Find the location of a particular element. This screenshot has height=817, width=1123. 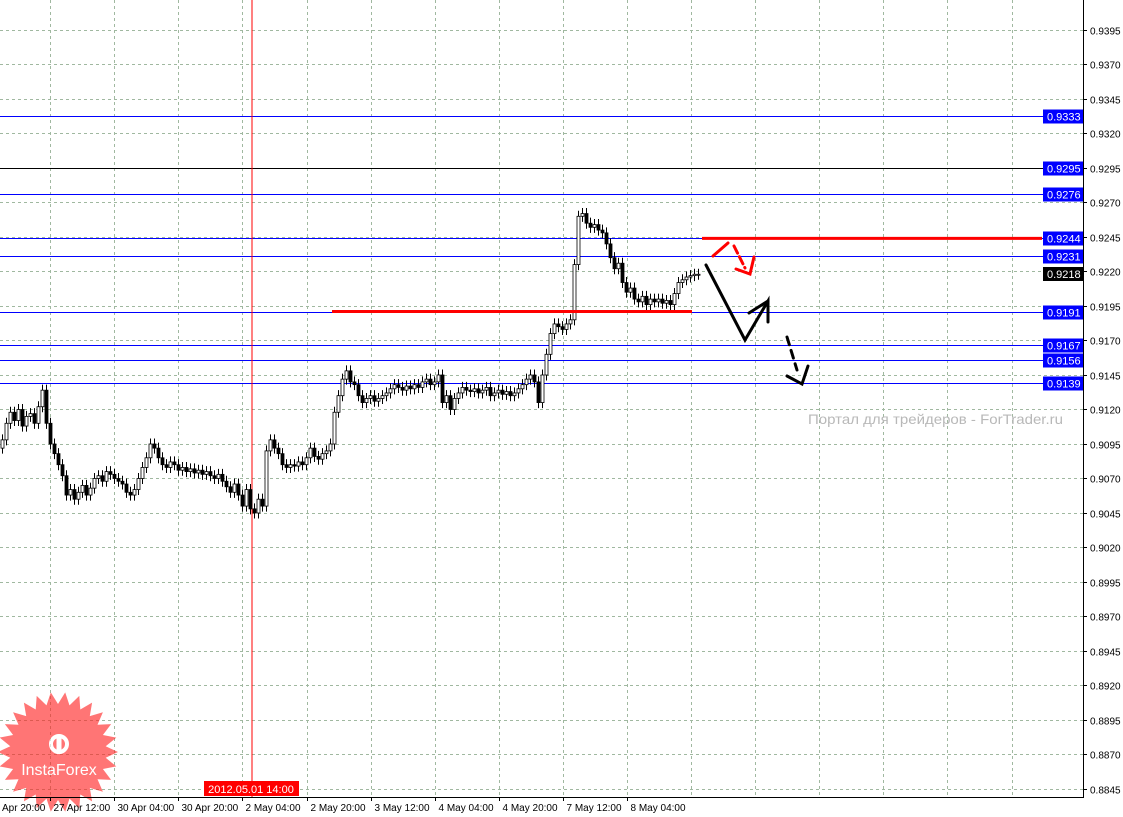

watermark-text: Портал для трейдеров - ForTrader.ru is located at coordinates (935, 419).